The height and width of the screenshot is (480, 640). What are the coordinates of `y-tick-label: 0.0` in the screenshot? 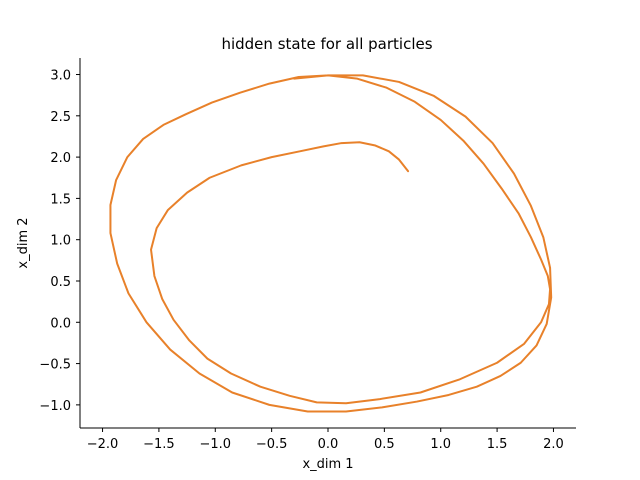 It's located at (60, 323).